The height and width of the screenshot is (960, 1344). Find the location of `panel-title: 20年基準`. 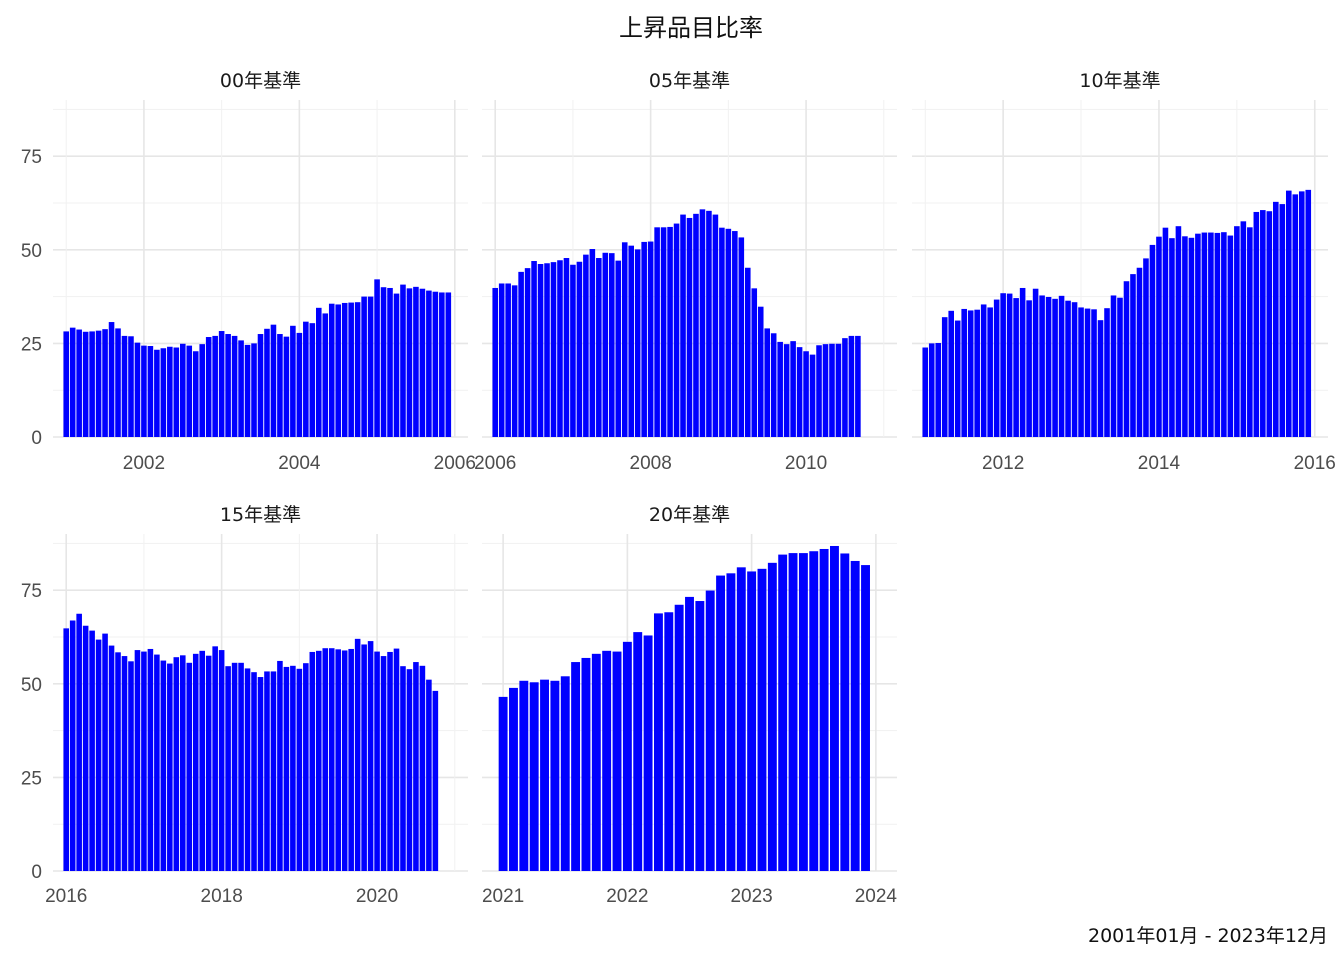

panel-title: 20年基準 is located at coordinates (689, 515).